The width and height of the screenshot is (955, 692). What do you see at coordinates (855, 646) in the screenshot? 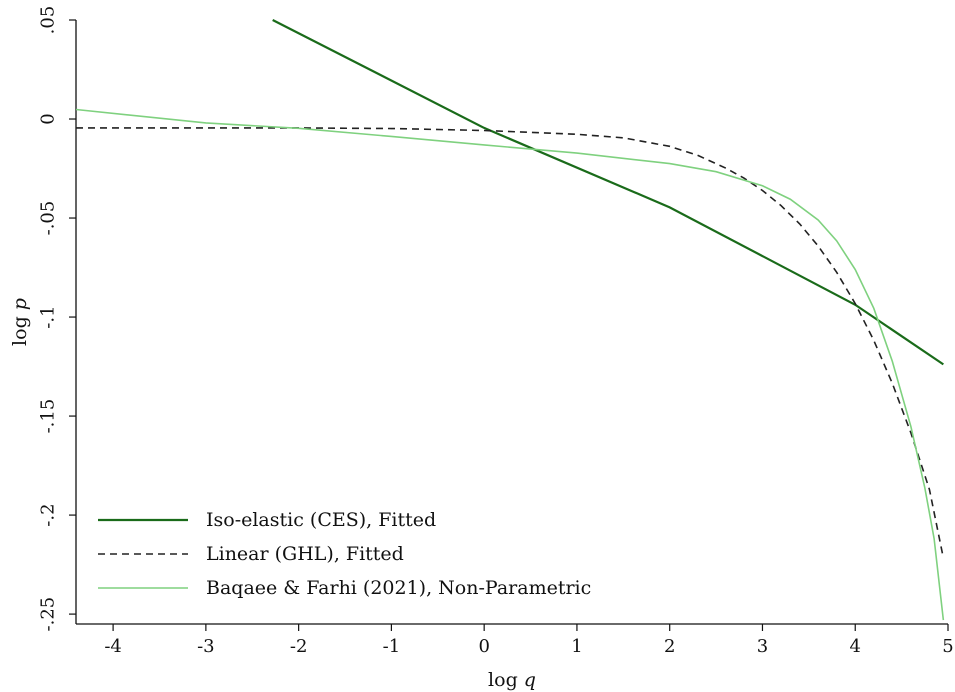
I see `x-tick-label: 4` at bounding box center [855, 646].